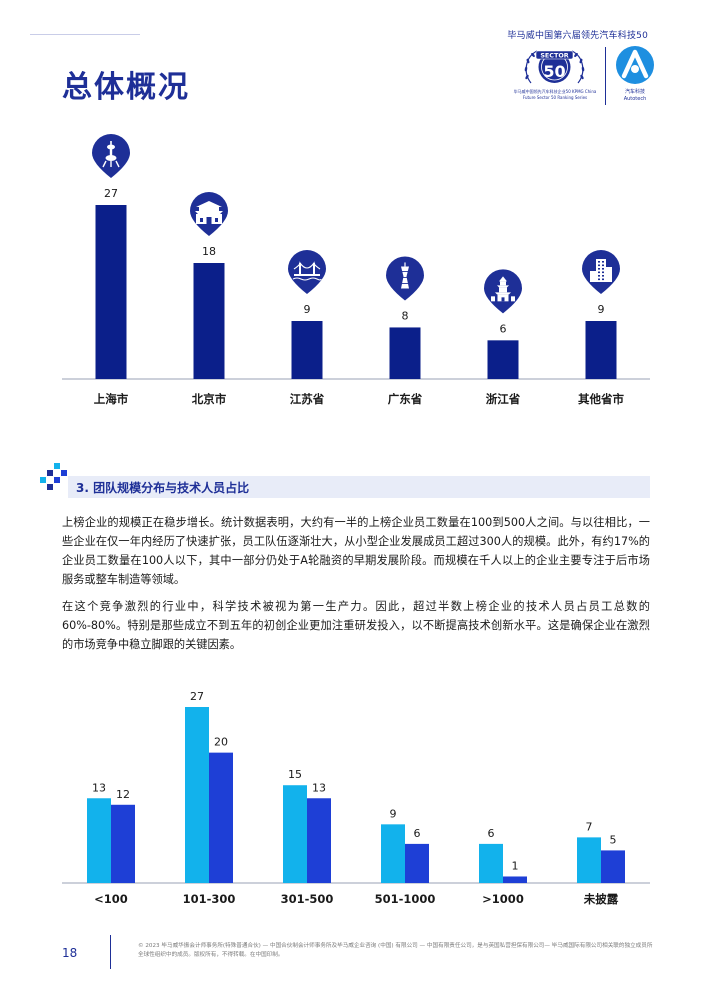 The image size is (710, 997). Describe the element at coordinates (70, 953) in the screenshot. I see `page-number: 18` at that location.